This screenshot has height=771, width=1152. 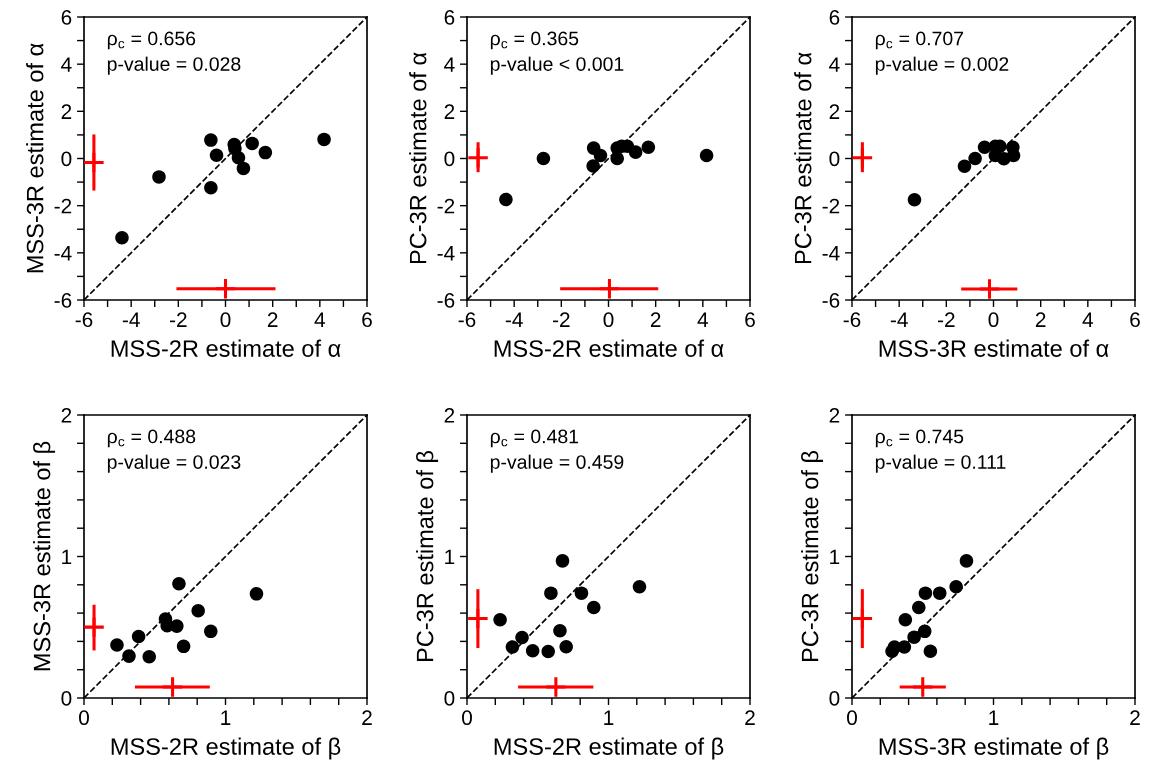 I want to click on annotation: p-value = 0.459, so click(x=557, y=463).